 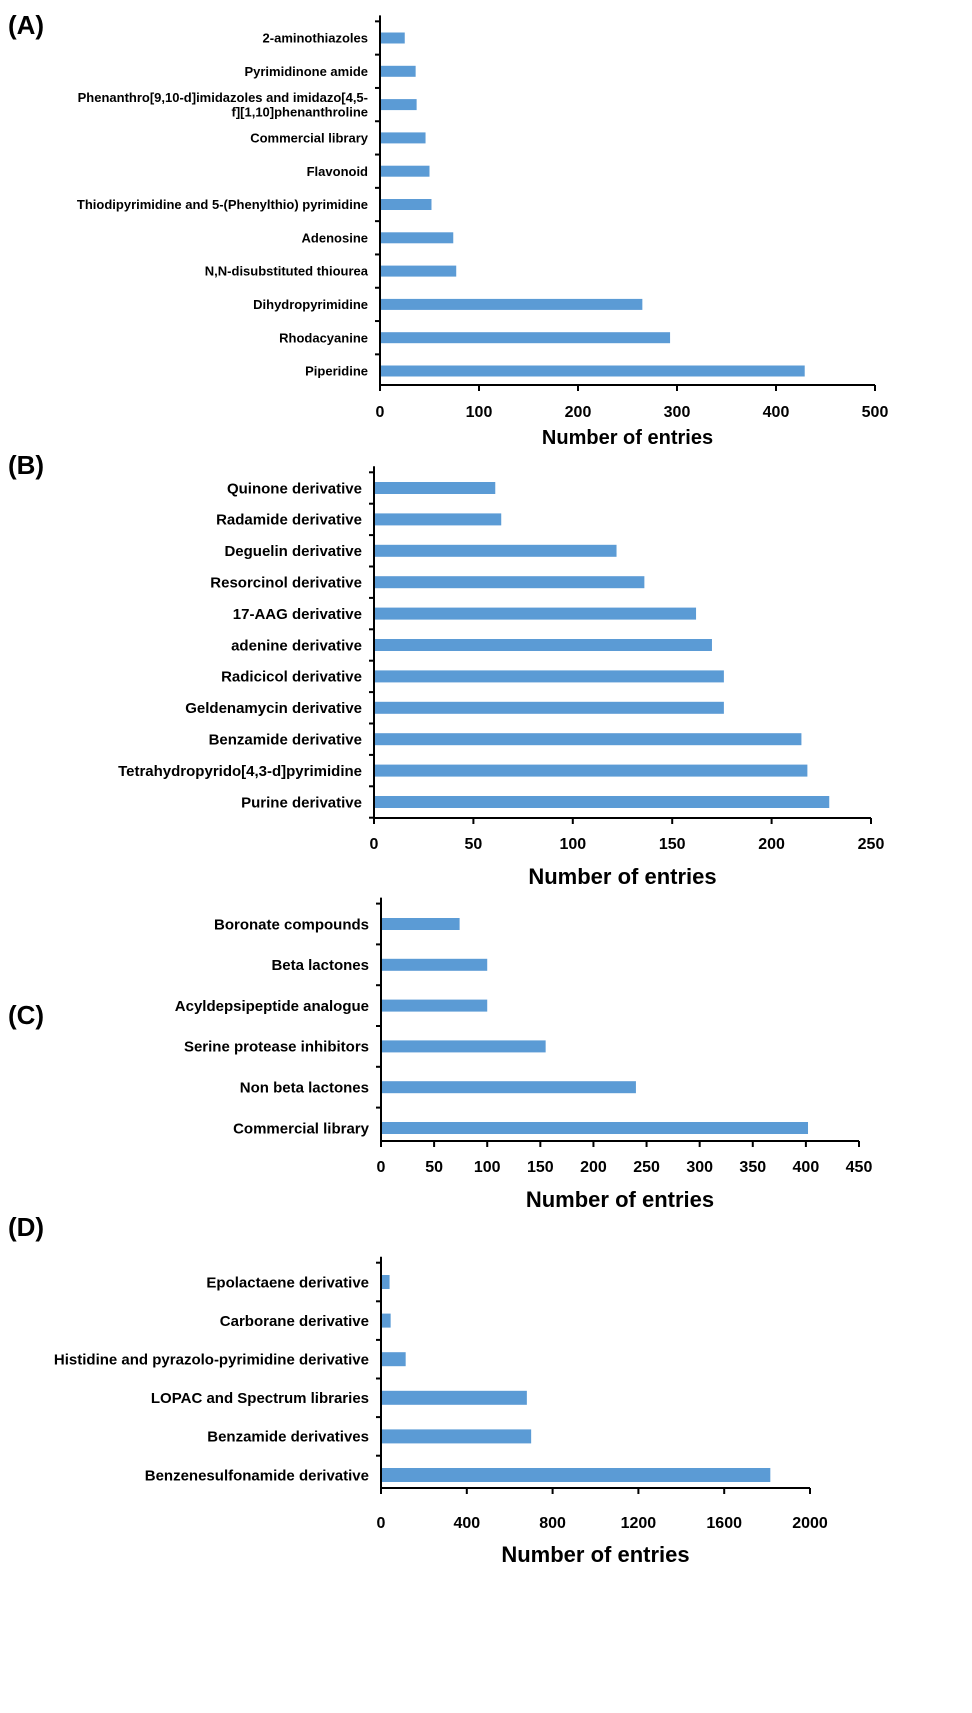 What do you see at coordinates (677, 412) in the screenshot?
I see `x-tick-label-a-3: 300` at bounding box center [677, 412].